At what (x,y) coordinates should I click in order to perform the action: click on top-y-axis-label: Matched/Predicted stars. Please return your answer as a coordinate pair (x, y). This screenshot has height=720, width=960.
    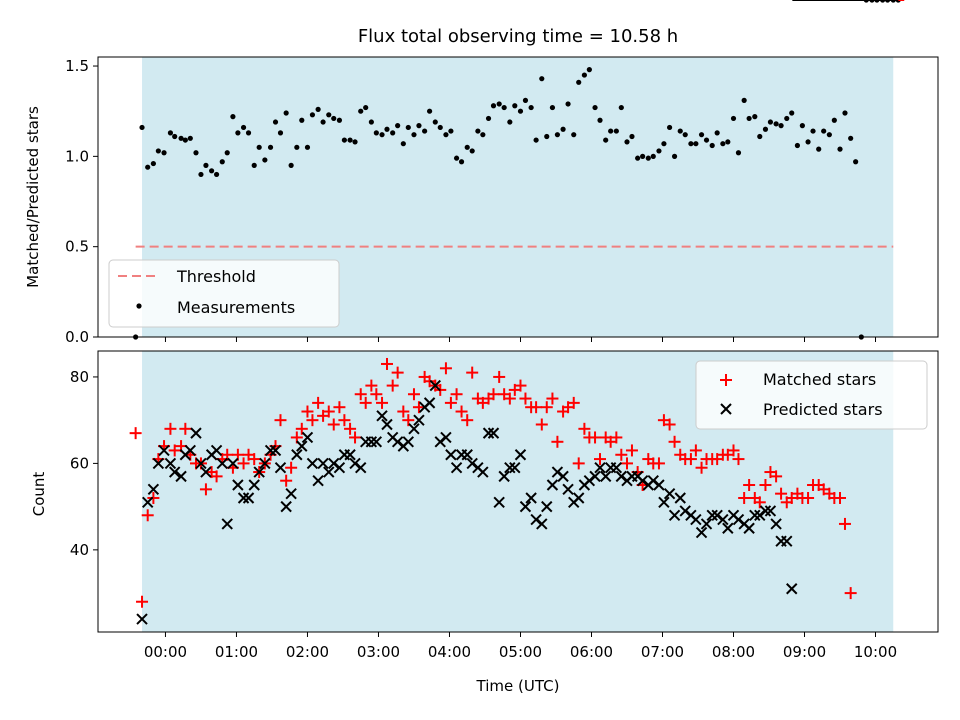
    Looking at the image, I should click on (33, 197).